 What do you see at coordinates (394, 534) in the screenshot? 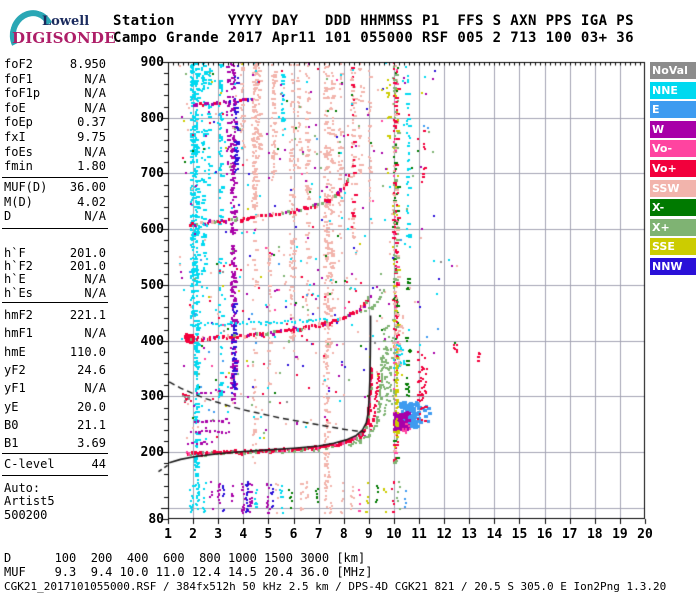
I see `x-tick-label-10: 10` at bounding box center [394, 534].